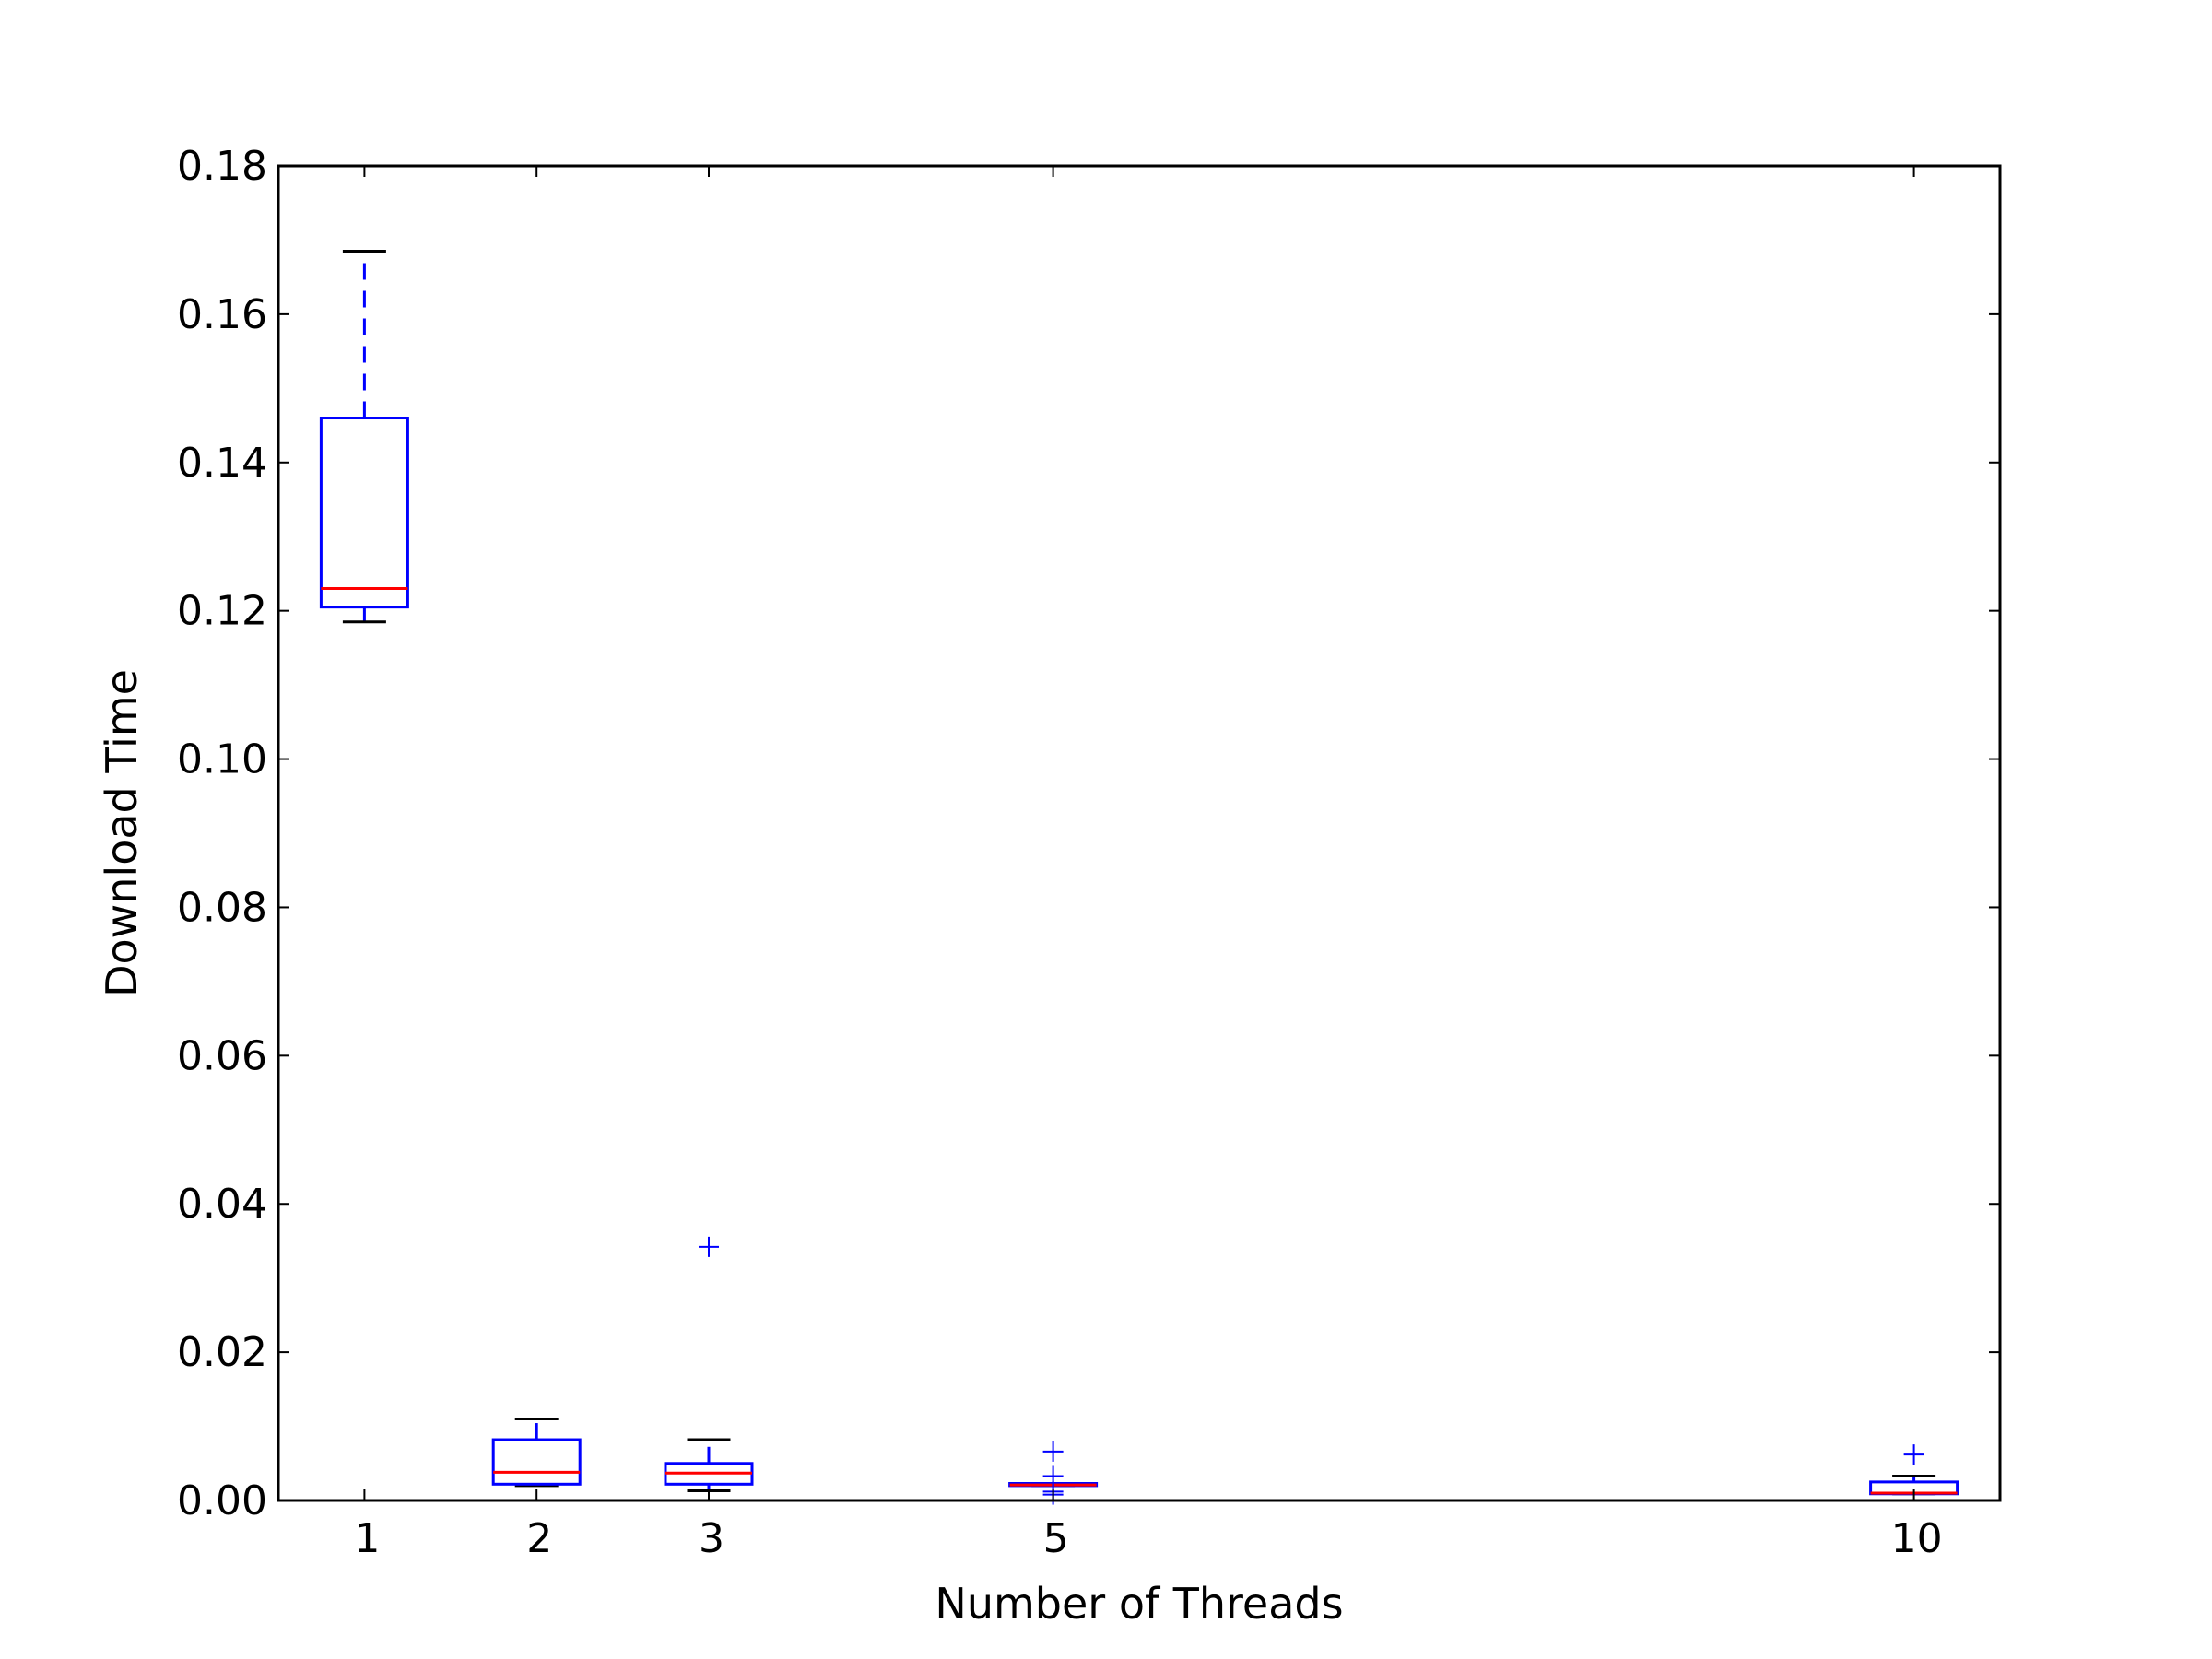 This screenshot has height=1659, width=2212. Describe the element at coordinates (222, 907) in the screenshot. I see `y-tick-label: 0.08` at that location.